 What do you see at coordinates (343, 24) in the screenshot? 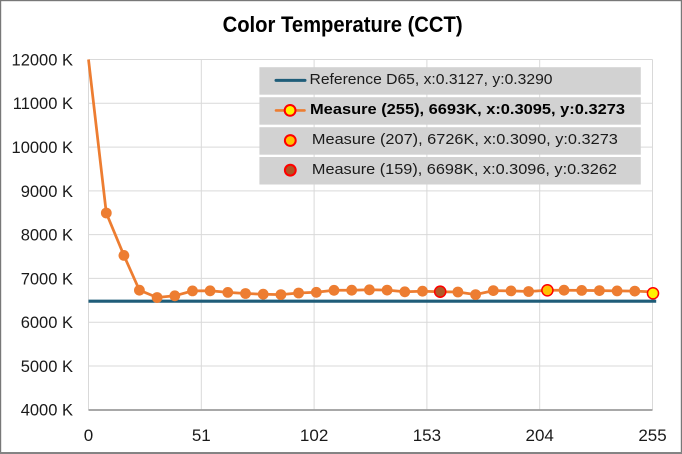
I see `svg-text: Color Temperature (CCT)` at bounding box center [343, 24].